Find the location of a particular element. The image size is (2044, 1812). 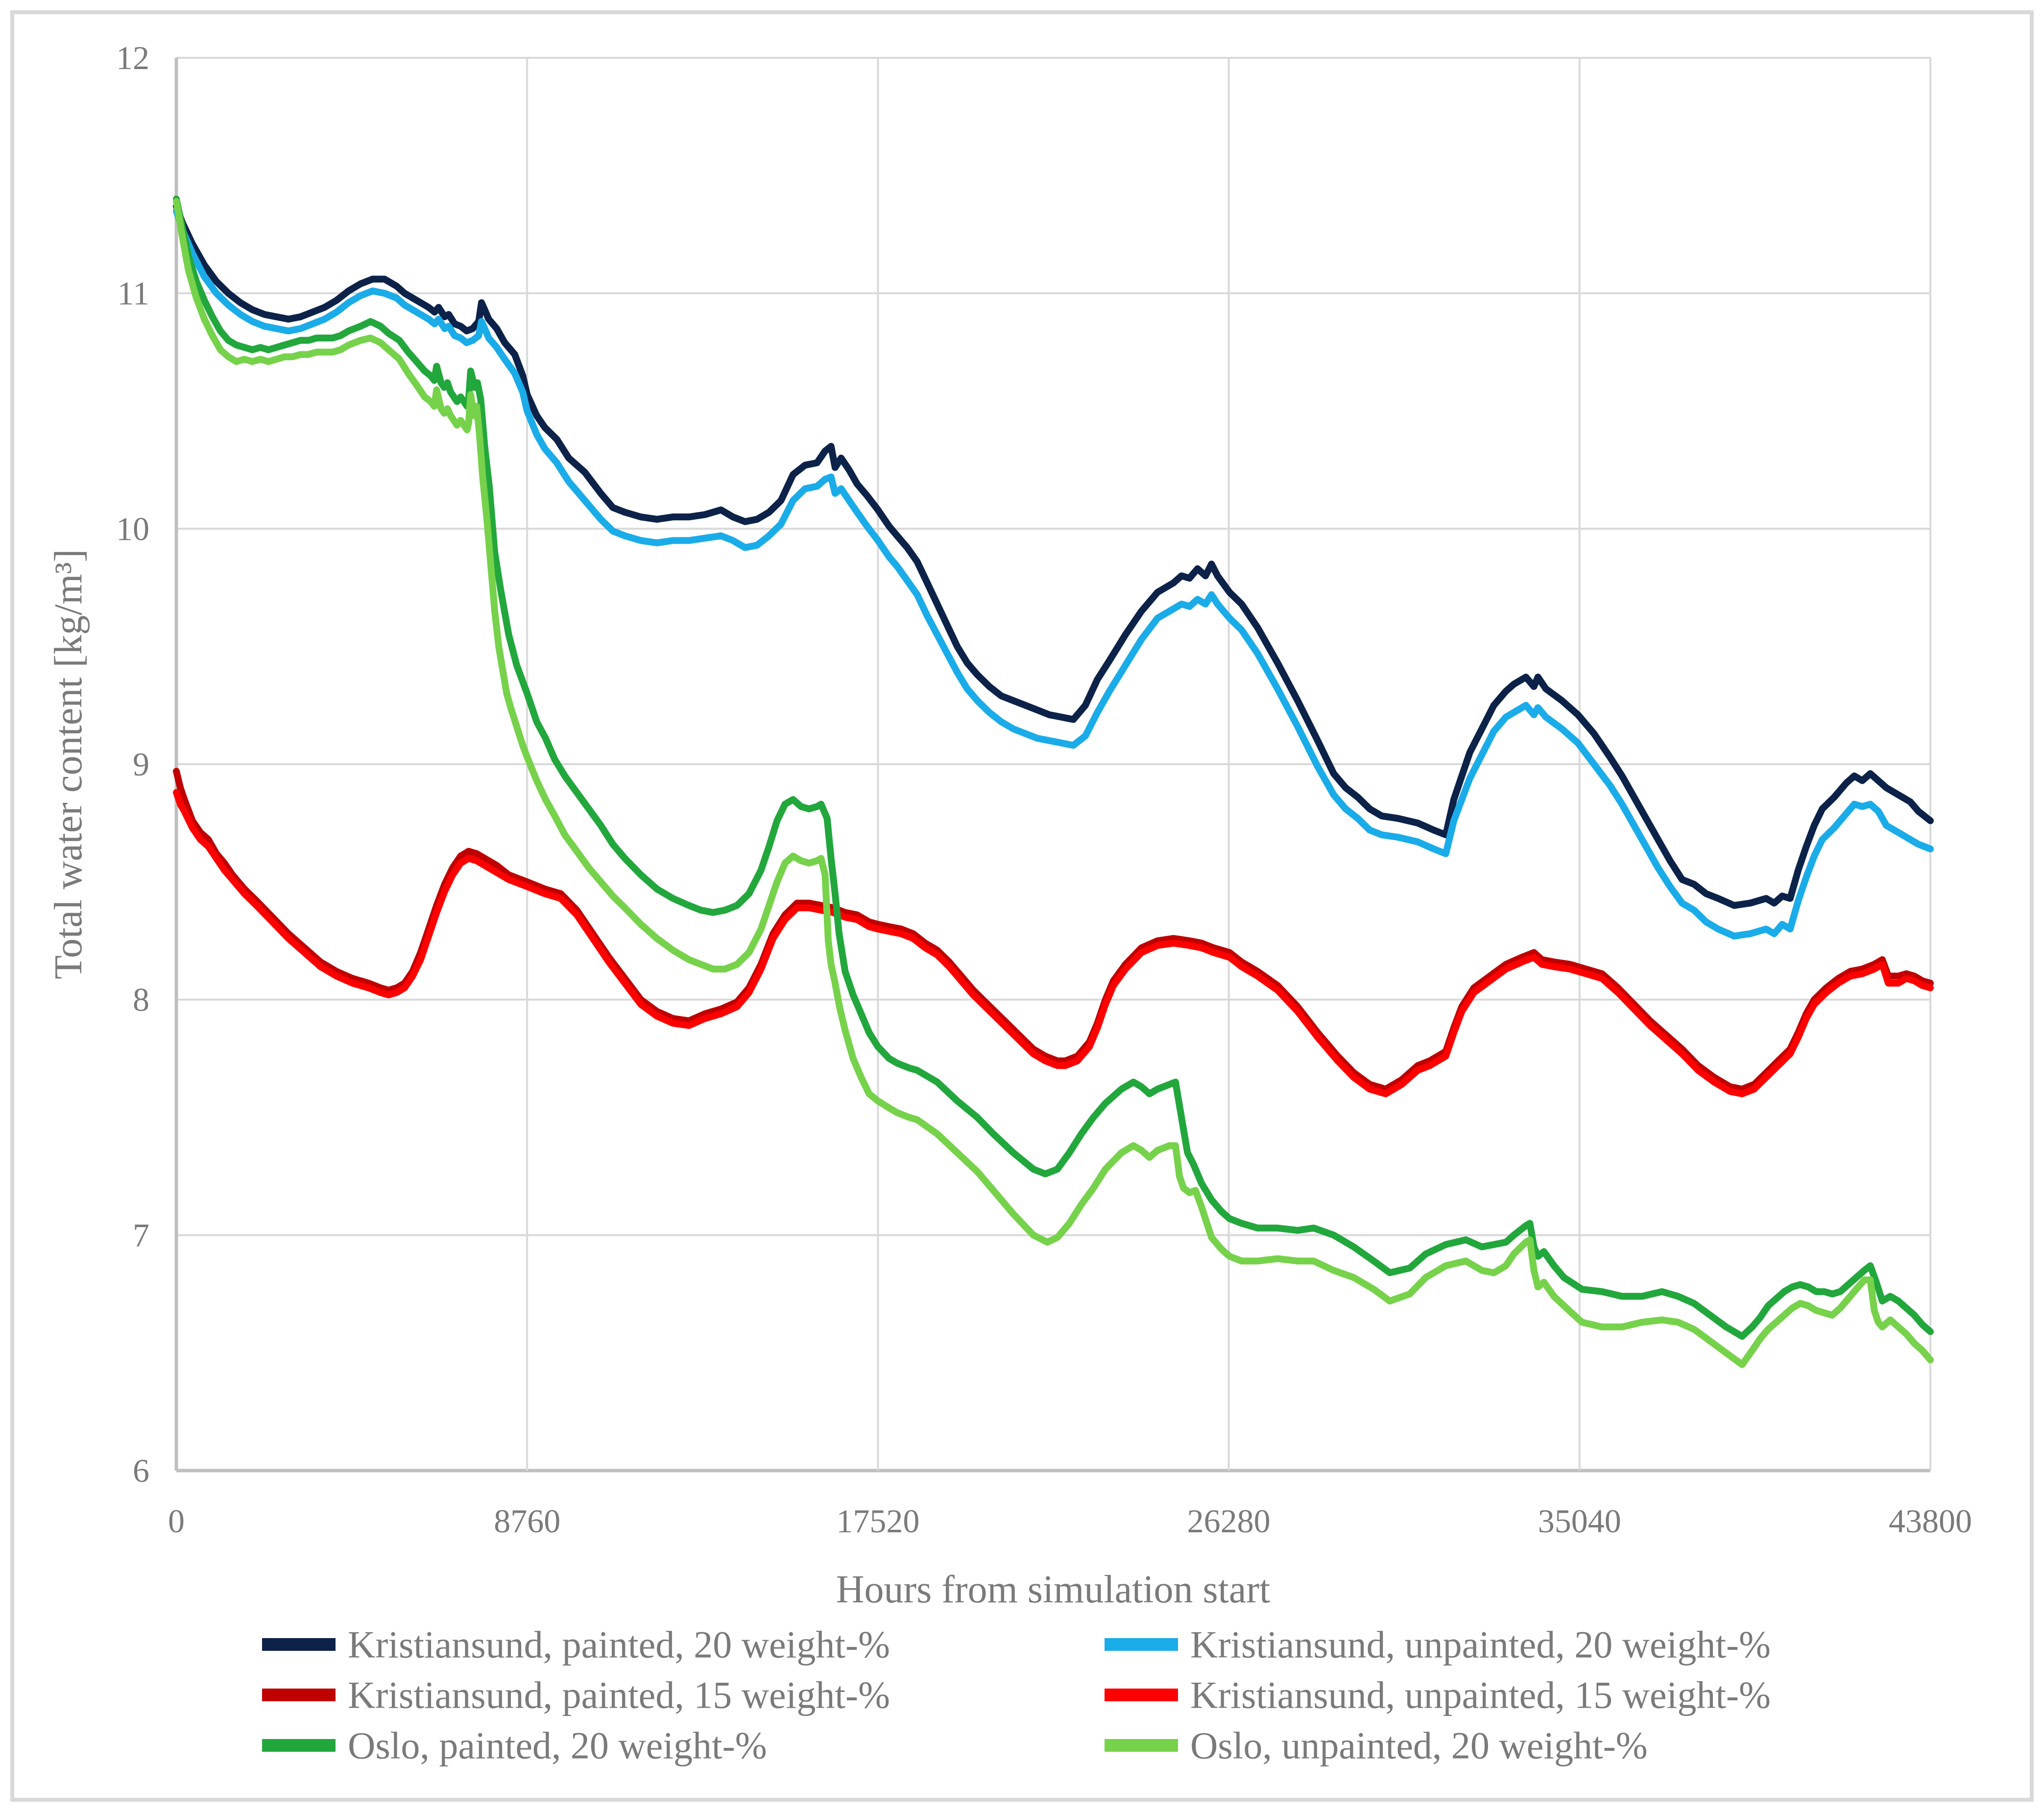

y-tick-label-10: 10 is located at coordinates (133, 528).